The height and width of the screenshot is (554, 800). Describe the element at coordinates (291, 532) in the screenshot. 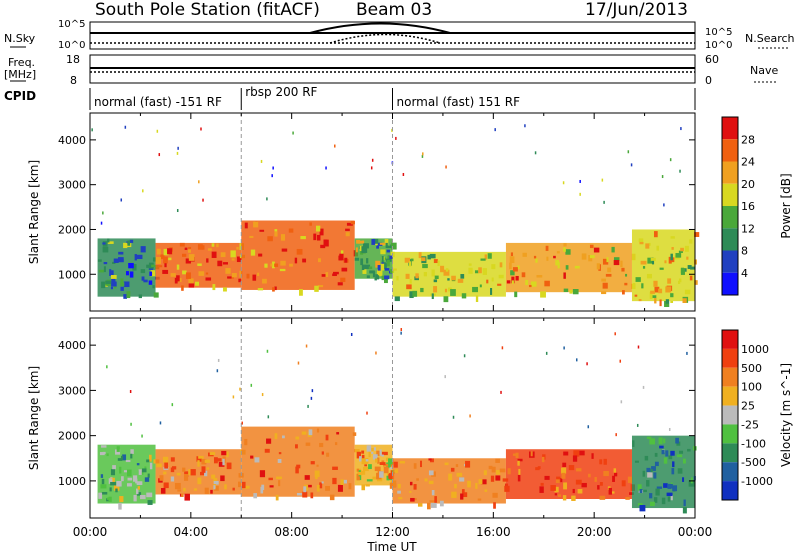

I see `xtick-label: 08:00` at that location.